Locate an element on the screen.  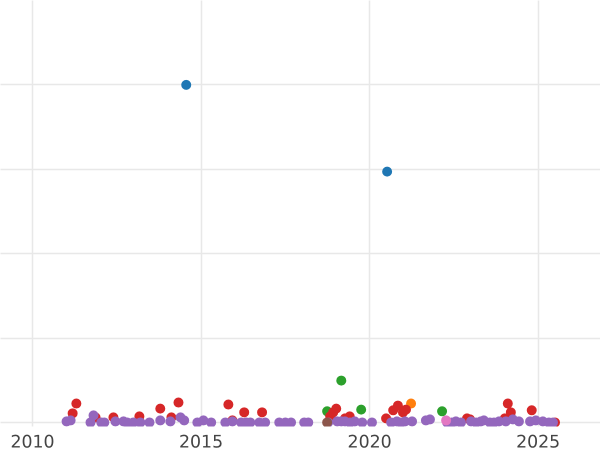
x-tick-label: 2015 is located at coordinates (201, 441).